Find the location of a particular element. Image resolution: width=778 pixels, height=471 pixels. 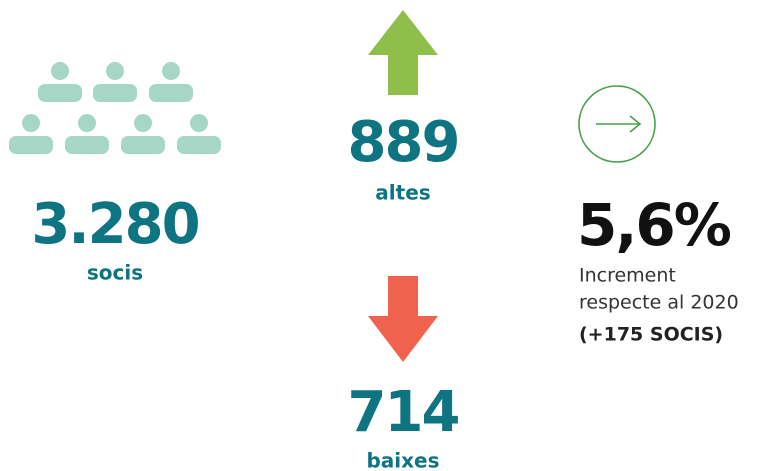

growth-icon is located at coordinates (617, 124).